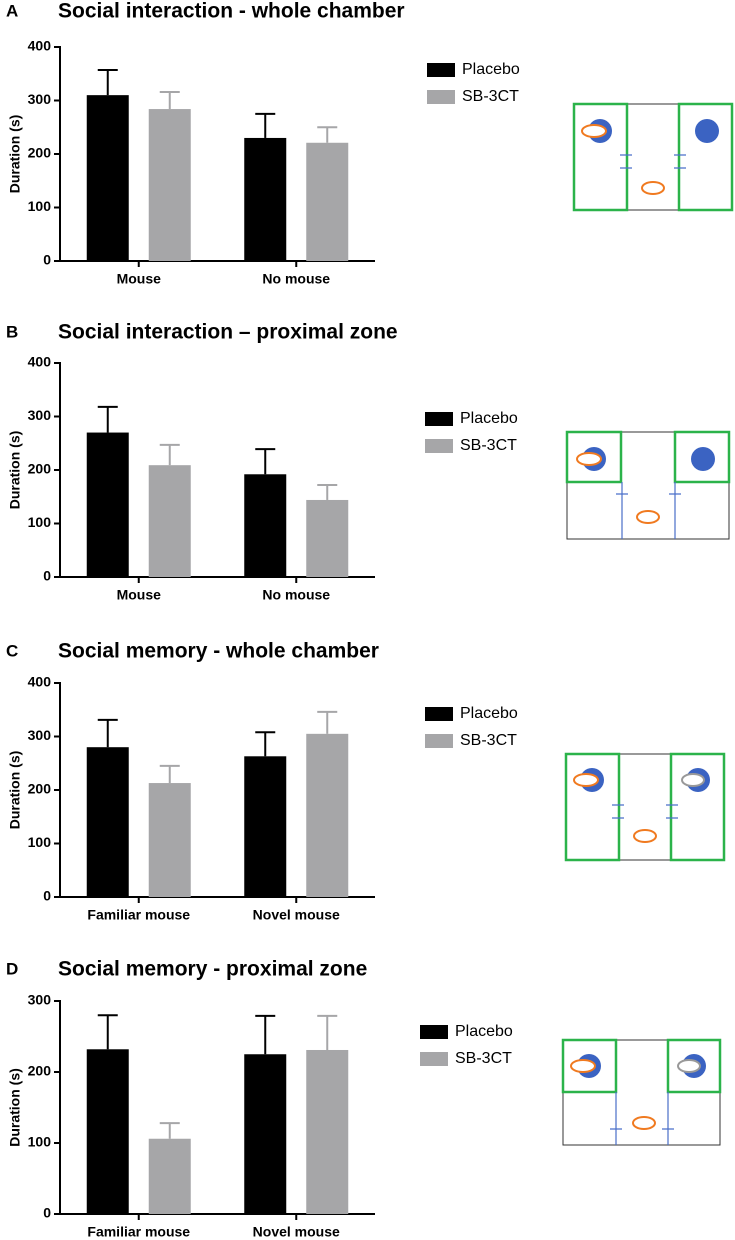 The image size is (735, 1240). Describe the element at coordinates (645, 807) in the screenshot. I see `diagram-c` at that location.